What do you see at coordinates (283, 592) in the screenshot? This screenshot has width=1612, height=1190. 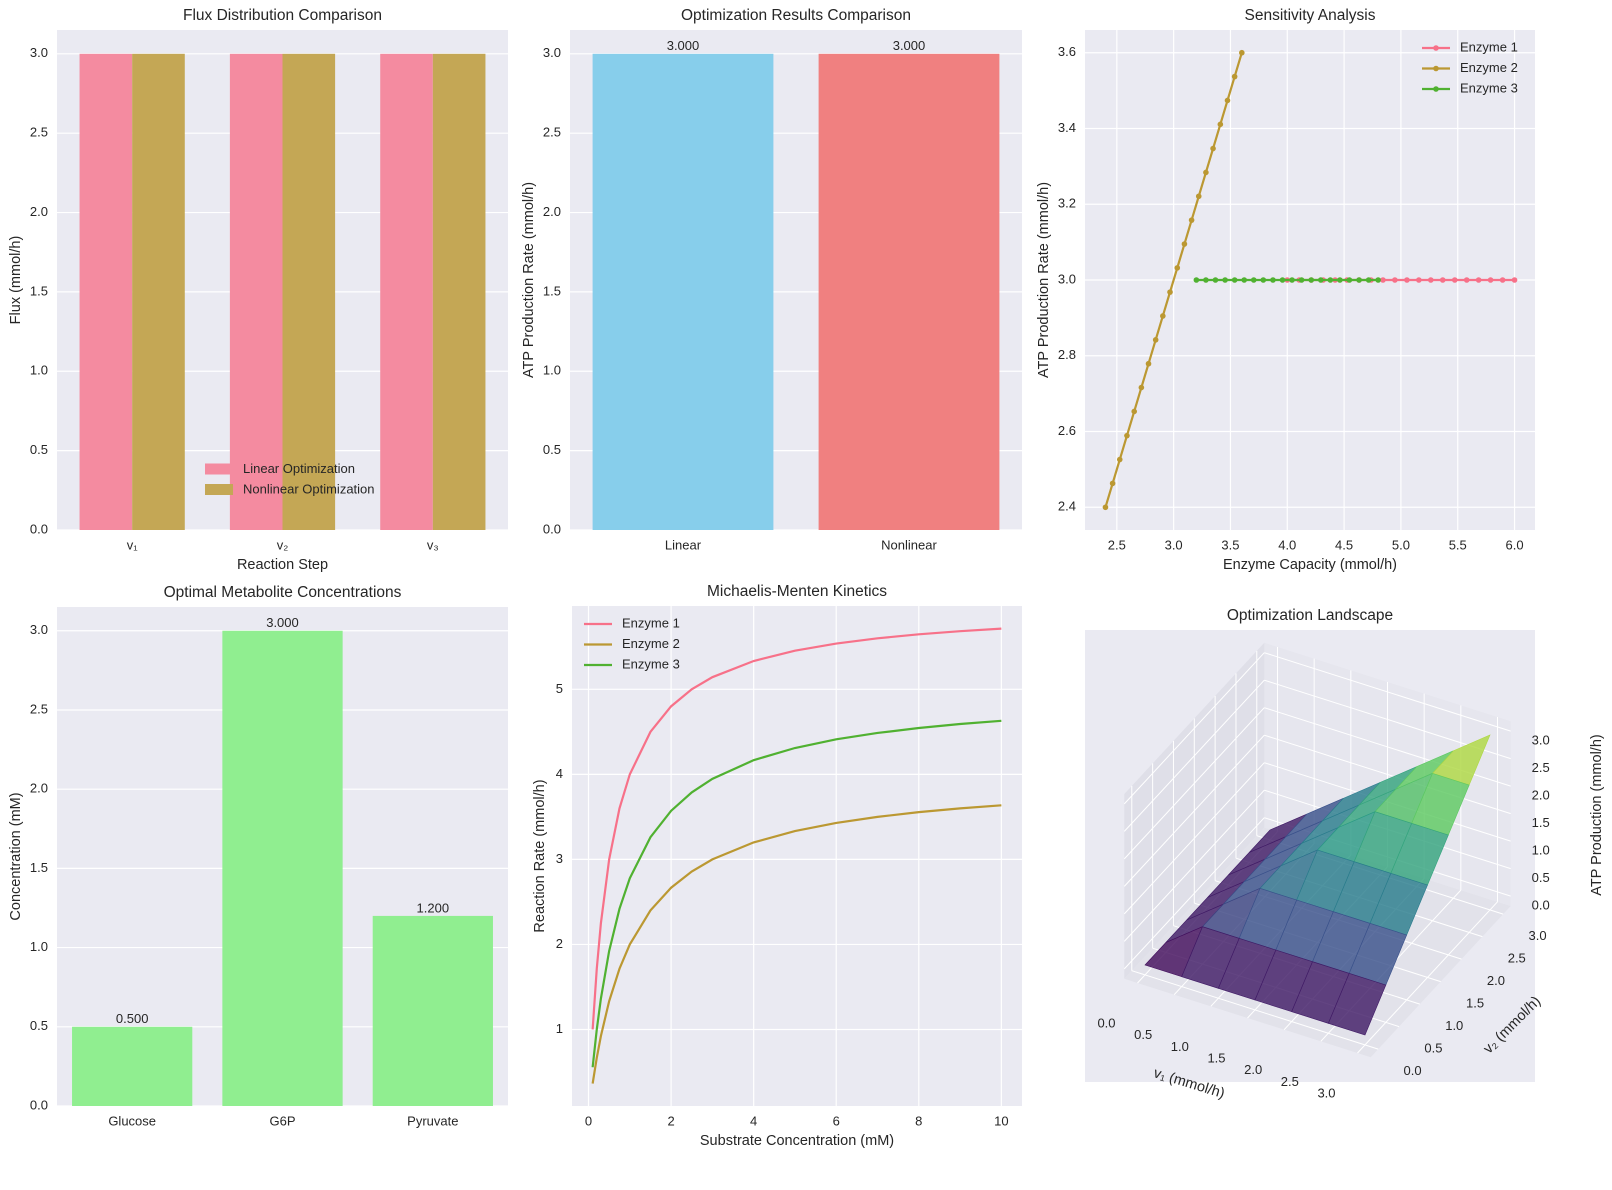 I see `chart-title: Optimal Metabolite Concentrations` at bounding box center [283, 592].